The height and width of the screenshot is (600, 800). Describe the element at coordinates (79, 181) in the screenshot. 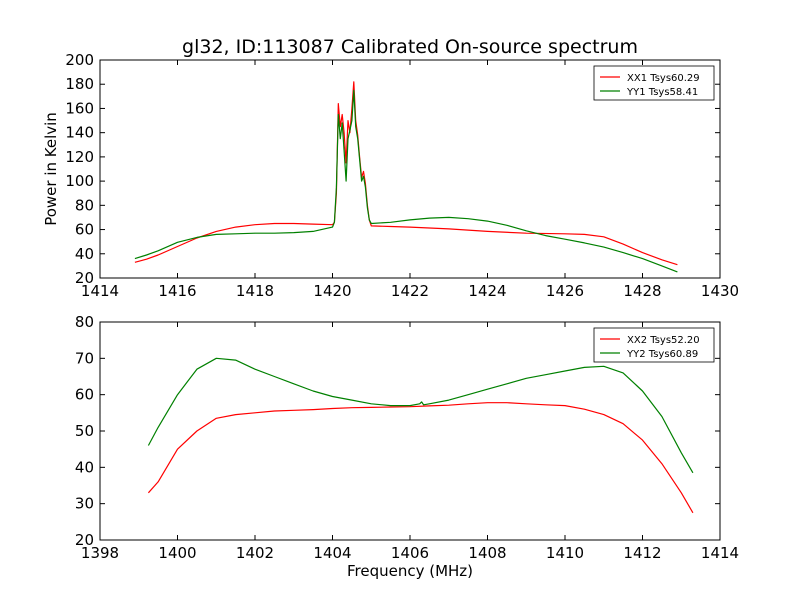

I see `y-tick-label: 100` at that location.